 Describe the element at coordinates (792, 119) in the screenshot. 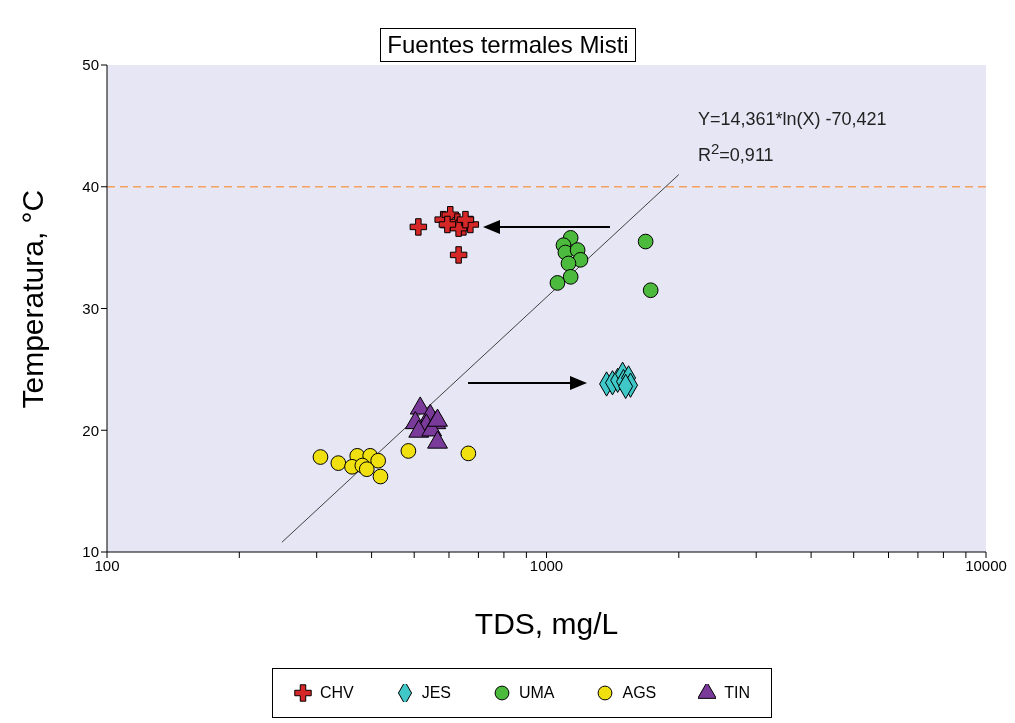

I see `annotation: Y=14,361*ln(X) -70,421` at that location.